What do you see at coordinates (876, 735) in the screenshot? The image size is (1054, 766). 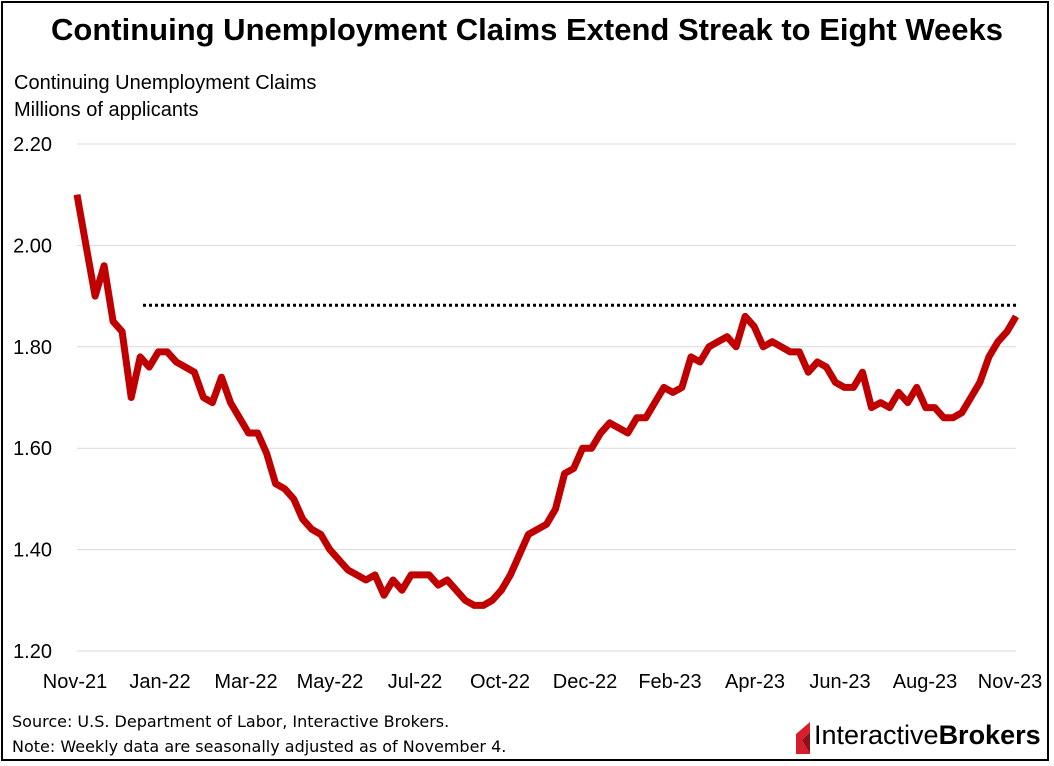 I see `logo-text-regular: Interactive` at bounding box center [876, 735].